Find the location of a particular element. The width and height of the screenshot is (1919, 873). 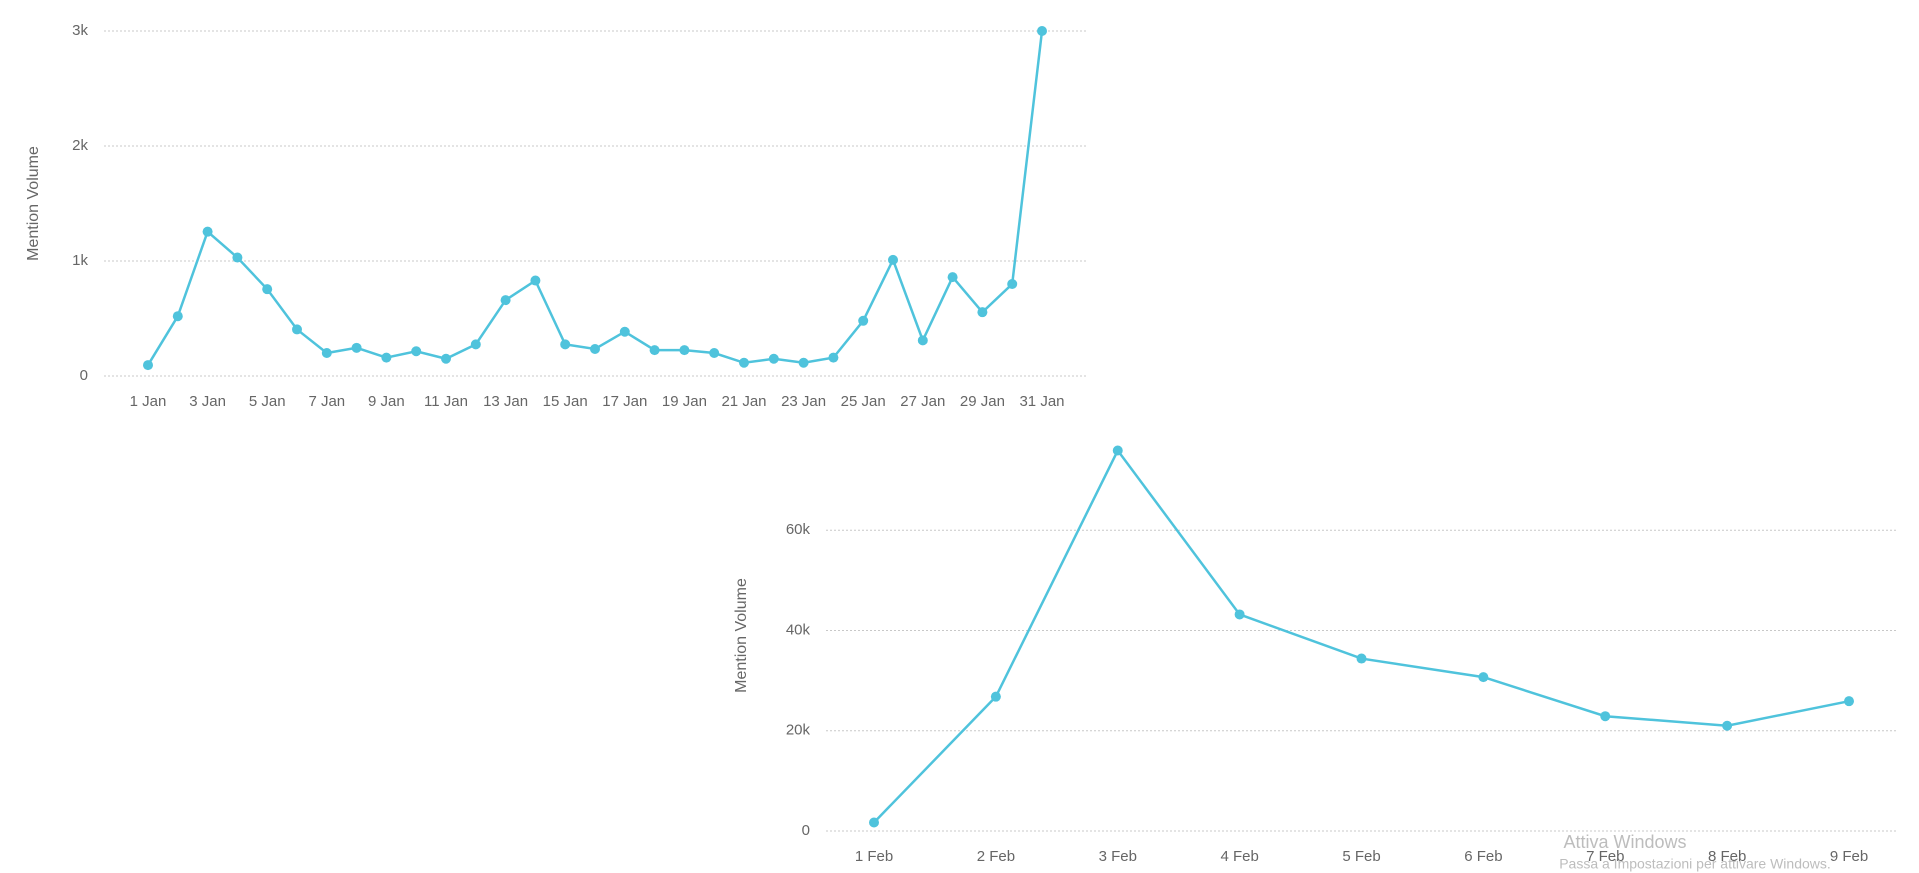

x-tick-label: 2 Feb is located at coordinates (996, 856).